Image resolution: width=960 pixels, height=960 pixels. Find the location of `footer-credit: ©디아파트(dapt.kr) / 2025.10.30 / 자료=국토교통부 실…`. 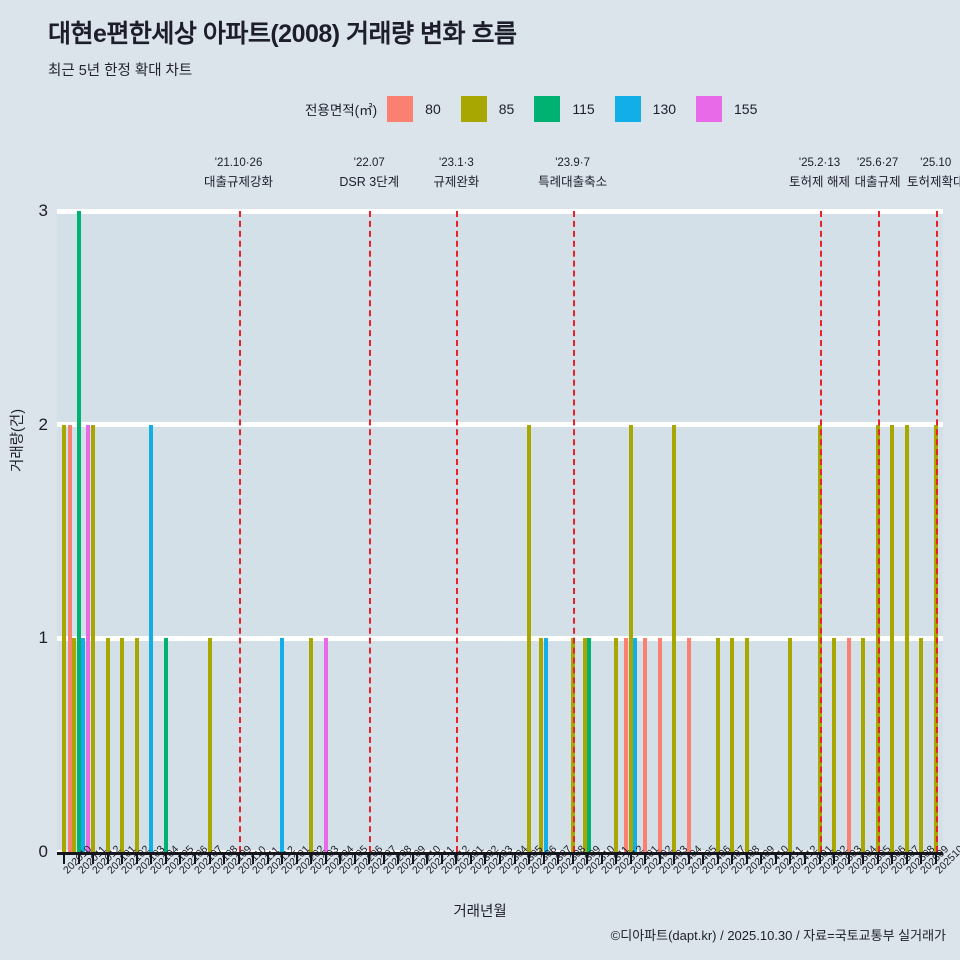

footer-credit: ©디아파트(dapt.kr) / 2025.10.30 / 자료=국토교통부 실… is located at coordinates (778, 935).